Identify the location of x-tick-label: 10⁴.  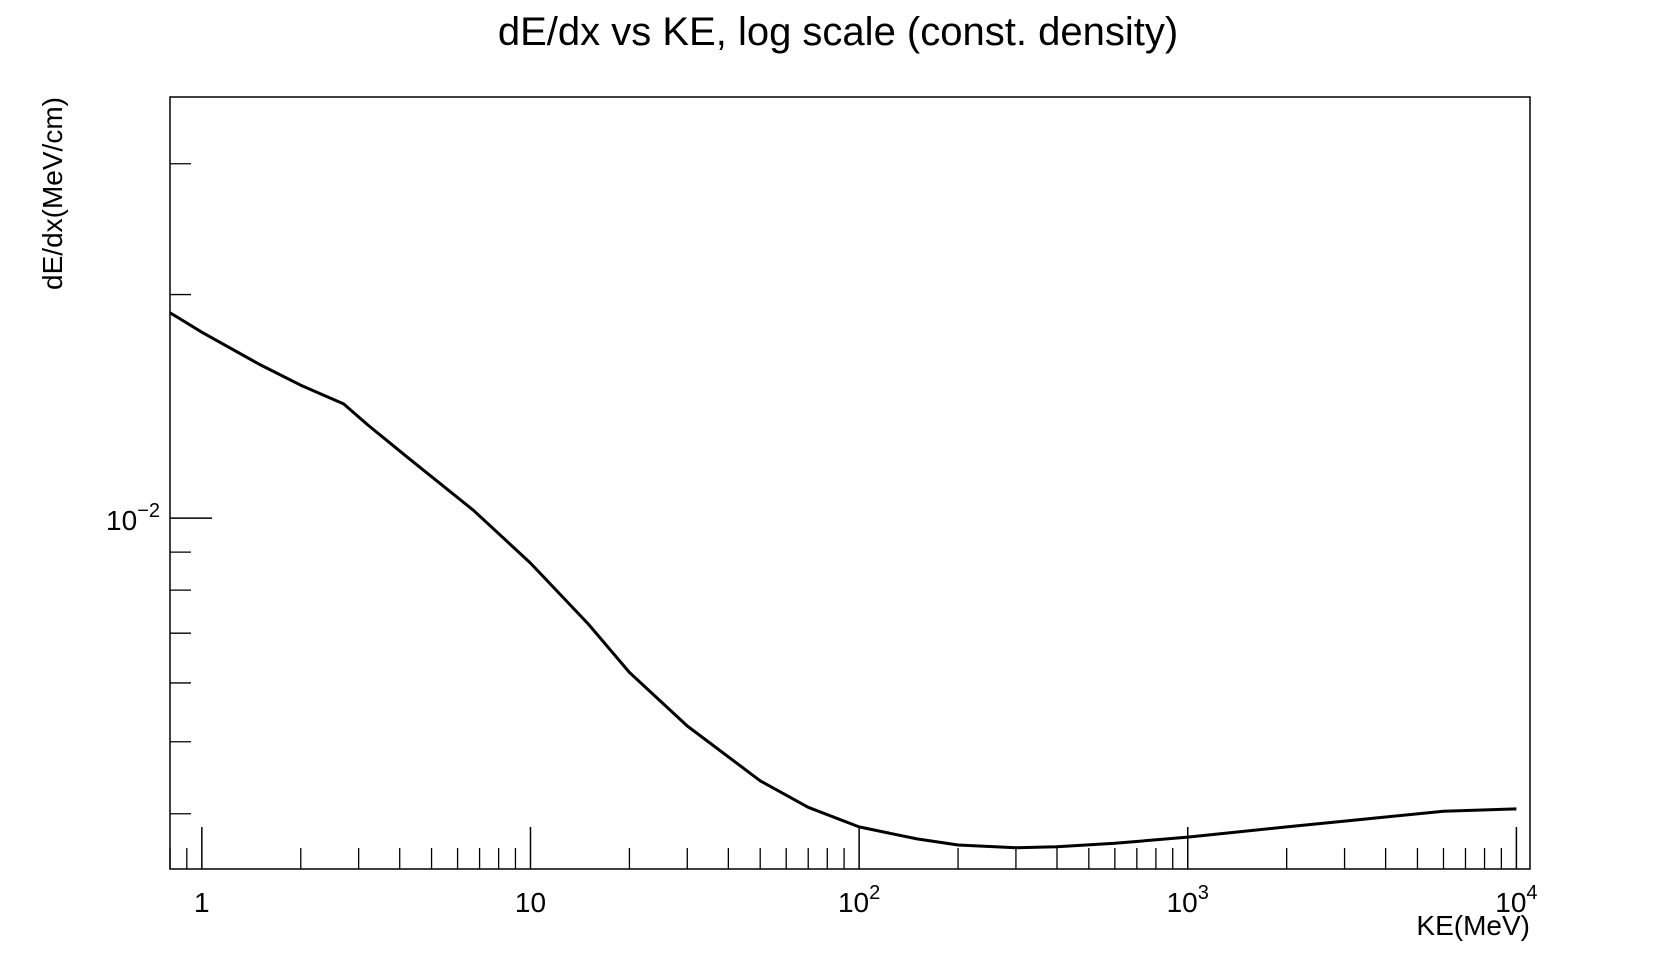
(1516, 900).